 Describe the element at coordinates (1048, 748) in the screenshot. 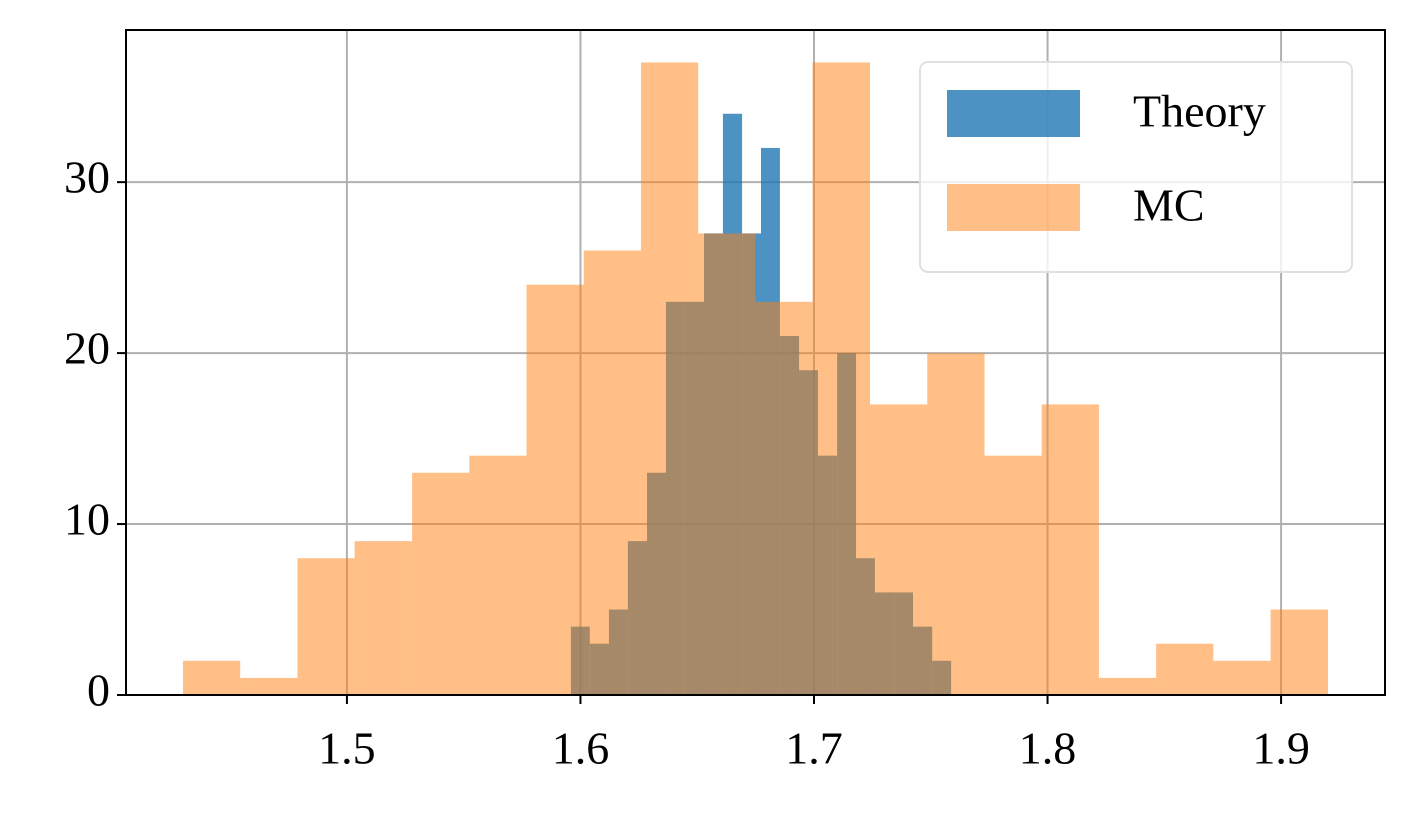

I see `x-tick-label: 1.8` at that location.